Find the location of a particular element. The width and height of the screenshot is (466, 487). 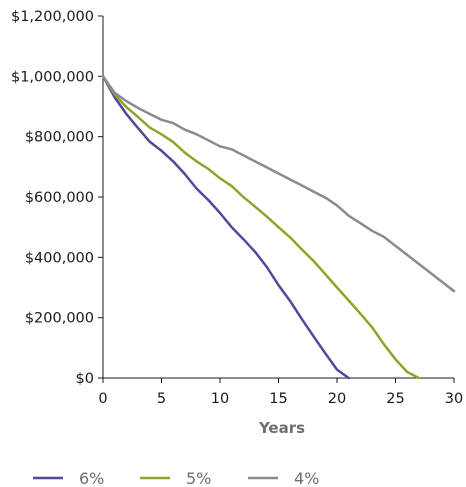

x-tick-label: 30 is located at coordinates (454, 399).